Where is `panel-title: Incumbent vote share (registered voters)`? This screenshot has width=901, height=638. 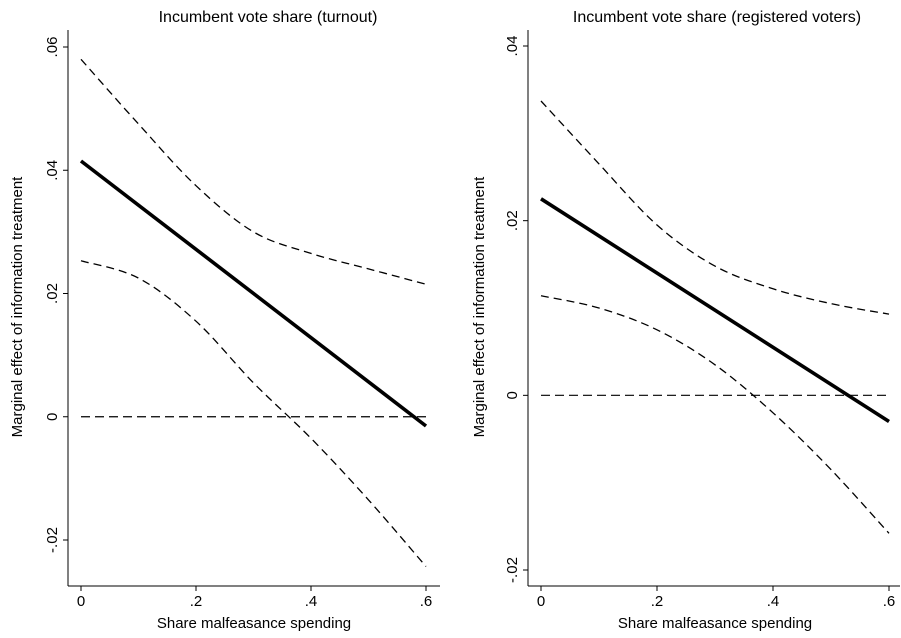
panel-title: Incumbent vote share (registered voters) is located at coordinates (717, 17).